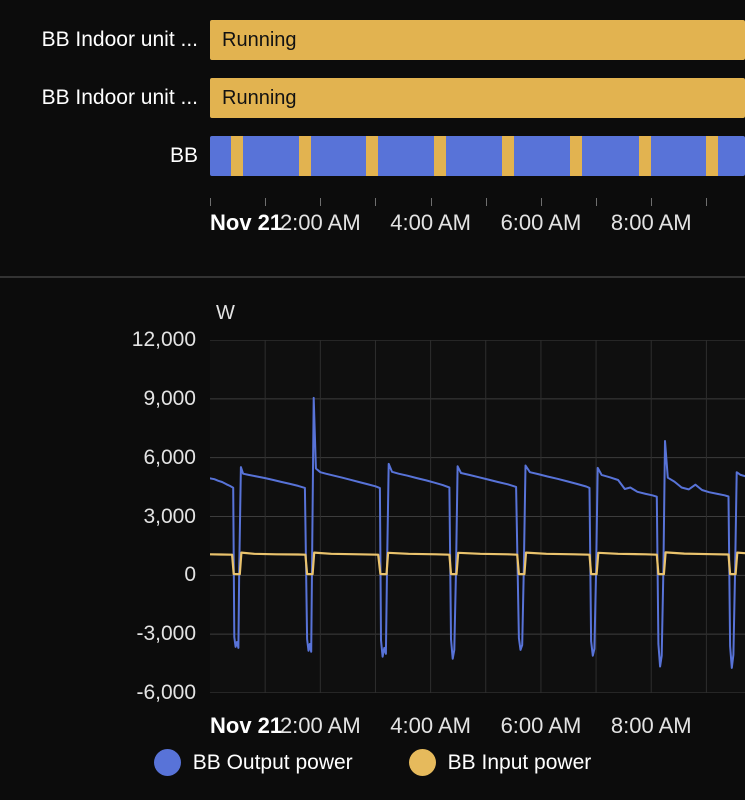 This screenshot has height=800, width=745. Describe the element at coordinates (166, 692) in the screenshot. I see `y-axis-label: -6,000` at that location.